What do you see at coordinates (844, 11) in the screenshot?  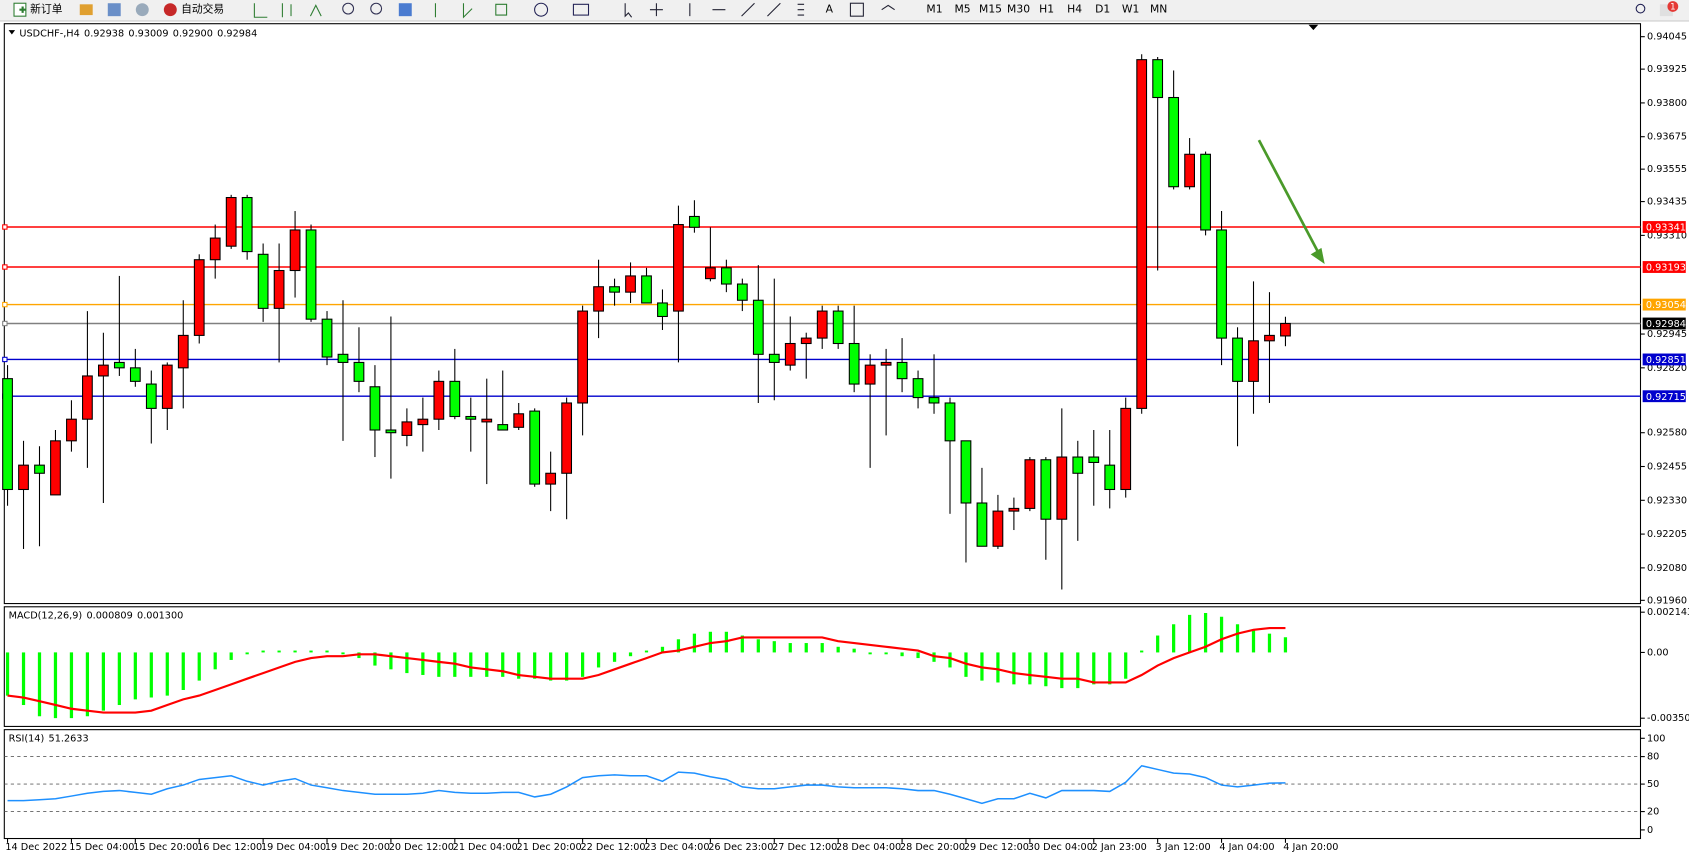 I see `toolbar: 新订单 自动交易 A M1 M5 M15 M30 H1 H4 D1 W1 MN 1` at bounding box center [844, 11].